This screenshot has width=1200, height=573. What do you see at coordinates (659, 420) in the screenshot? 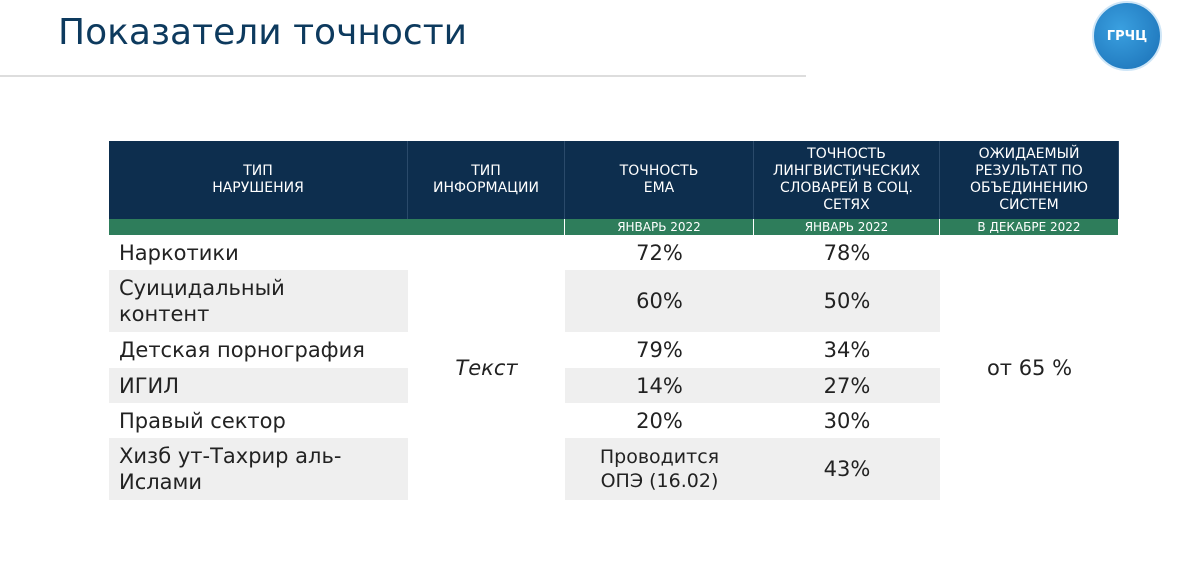
I see `ema-accuracy: 20%` at bounding box center [659, 420].